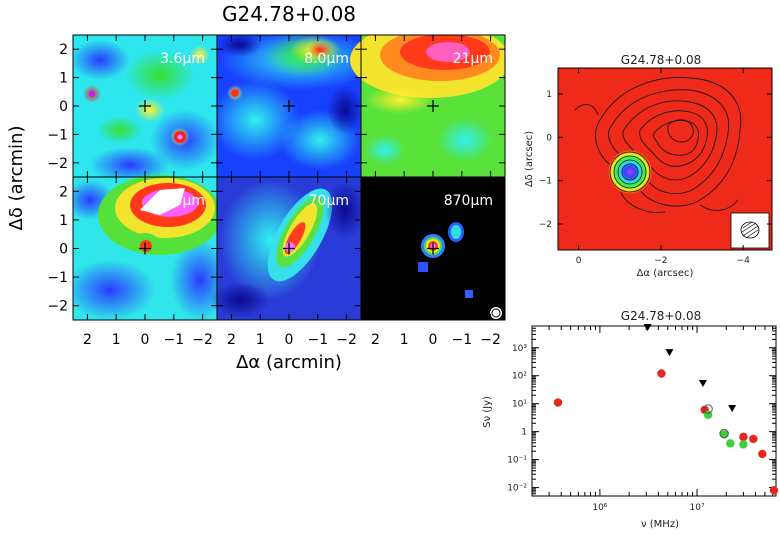 The width and height of the screenshot is (780, 540). What do you see at coordinates (517, 489) in the screenshot?
I see `y-tick-label: 10⁻²` at bounding box center [517, 489].